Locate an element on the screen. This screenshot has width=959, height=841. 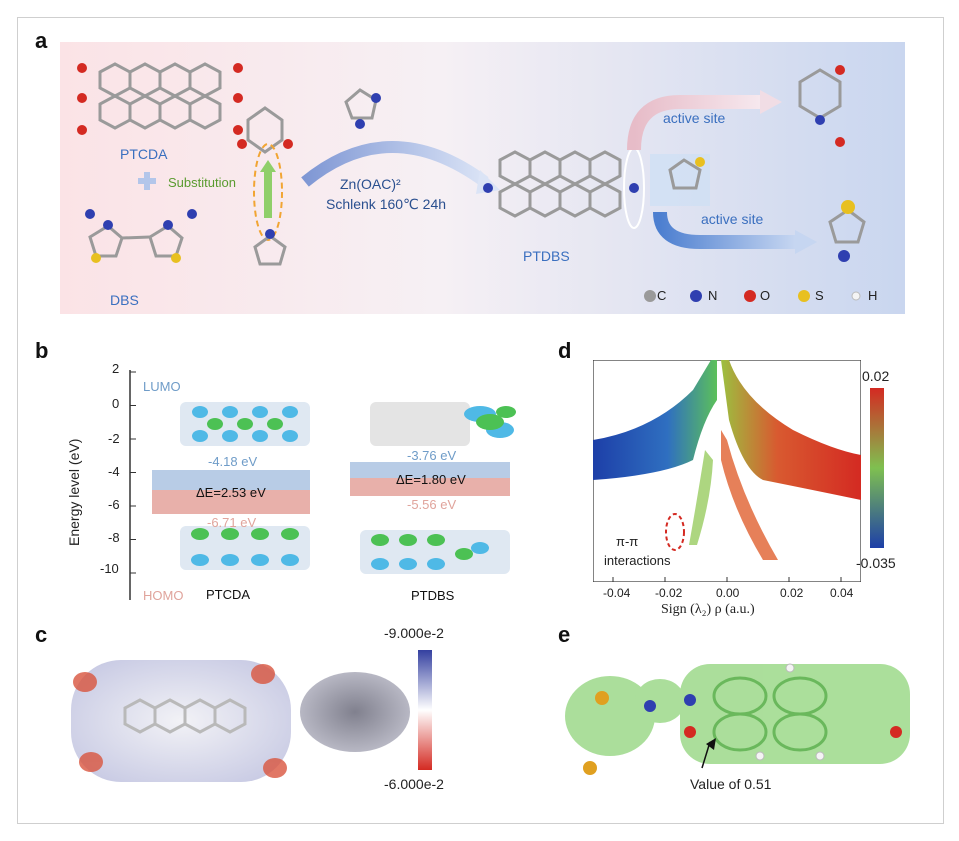
iri-atoms is located at coordinates (742, 719).